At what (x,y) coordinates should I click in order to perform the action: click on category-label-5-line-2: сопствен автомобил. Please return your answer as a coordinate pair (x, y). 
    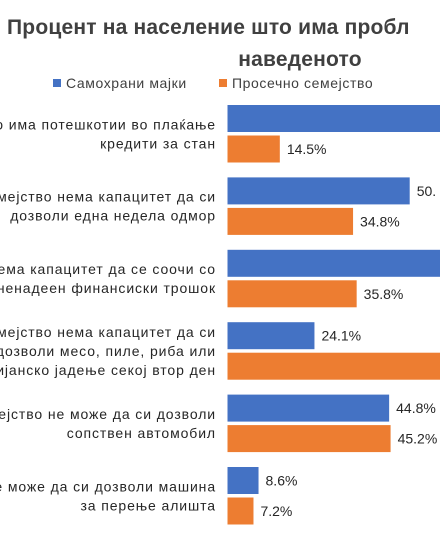
    Looking at the image, I should click on (141, 433).